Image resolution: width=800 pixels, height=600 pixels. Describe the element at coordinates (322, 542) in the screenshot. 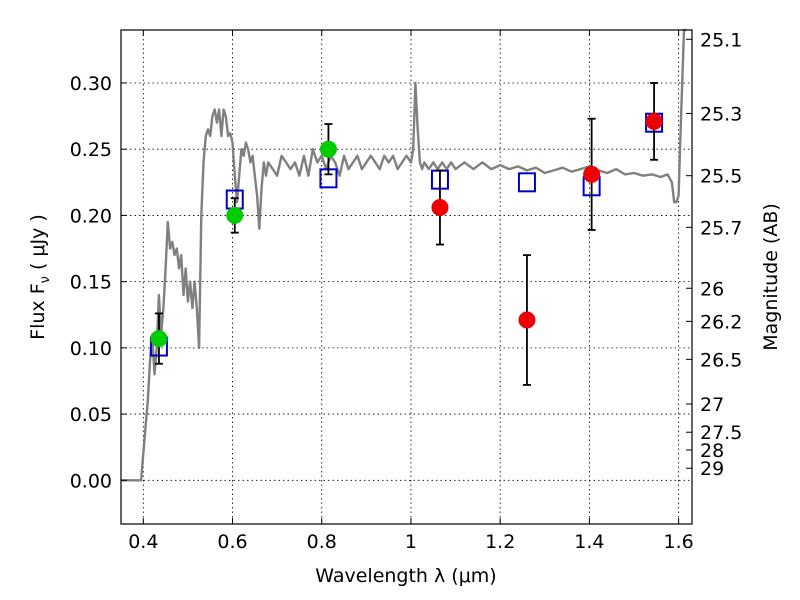

I see `x-tick-label: 0.8` at that location.